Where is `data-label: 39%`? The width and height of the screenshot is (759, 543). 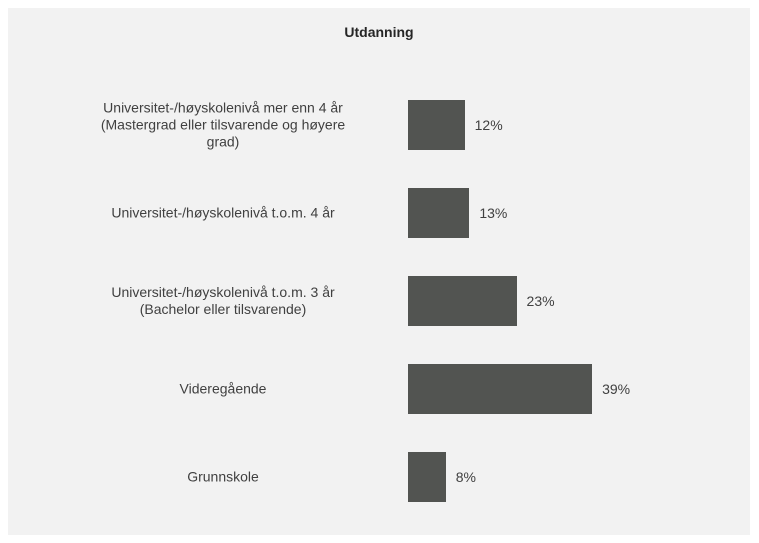 data-label: 39% is located at coordinates (616, 389).